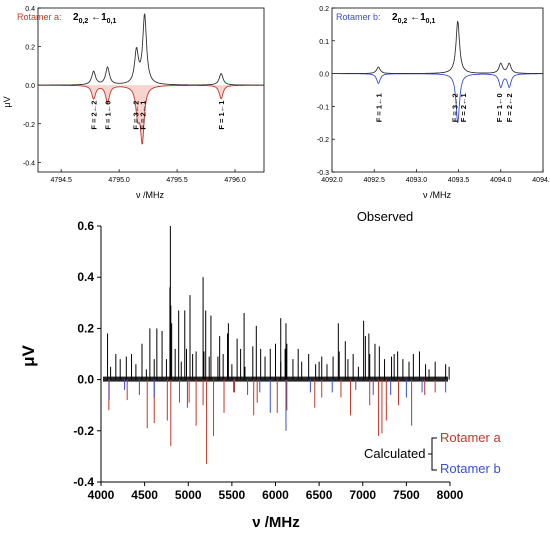 This screenshot has width=550, height=537. I want to click on legend: Calculated Rotamer a Rotamer b, so click(432, 453).